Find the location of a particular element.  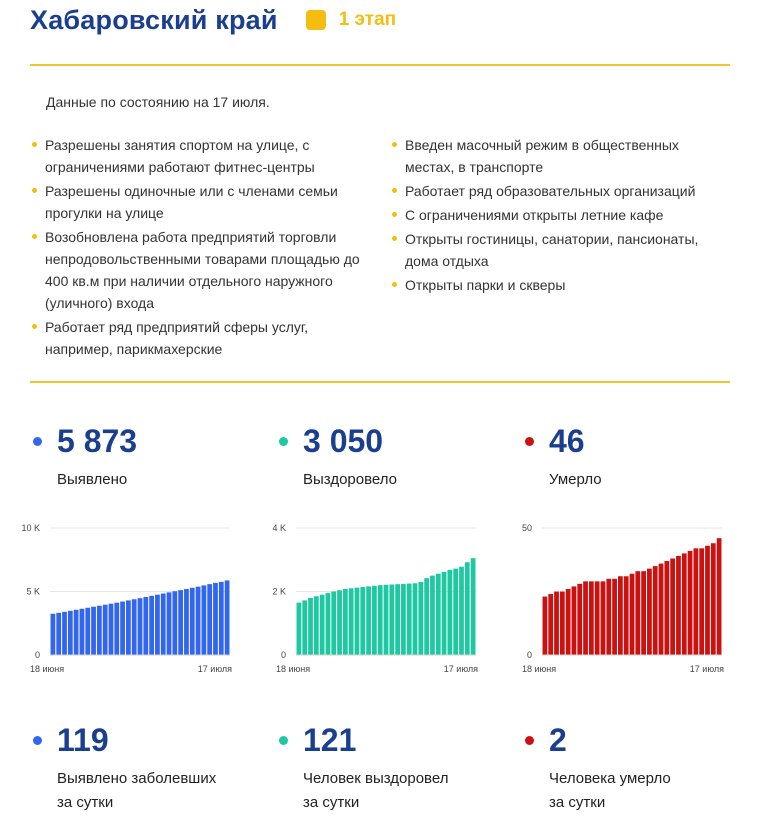

chart-detected: 0 5 K 10 K 18 июня 17 июля is located at coordinates (120, 600).